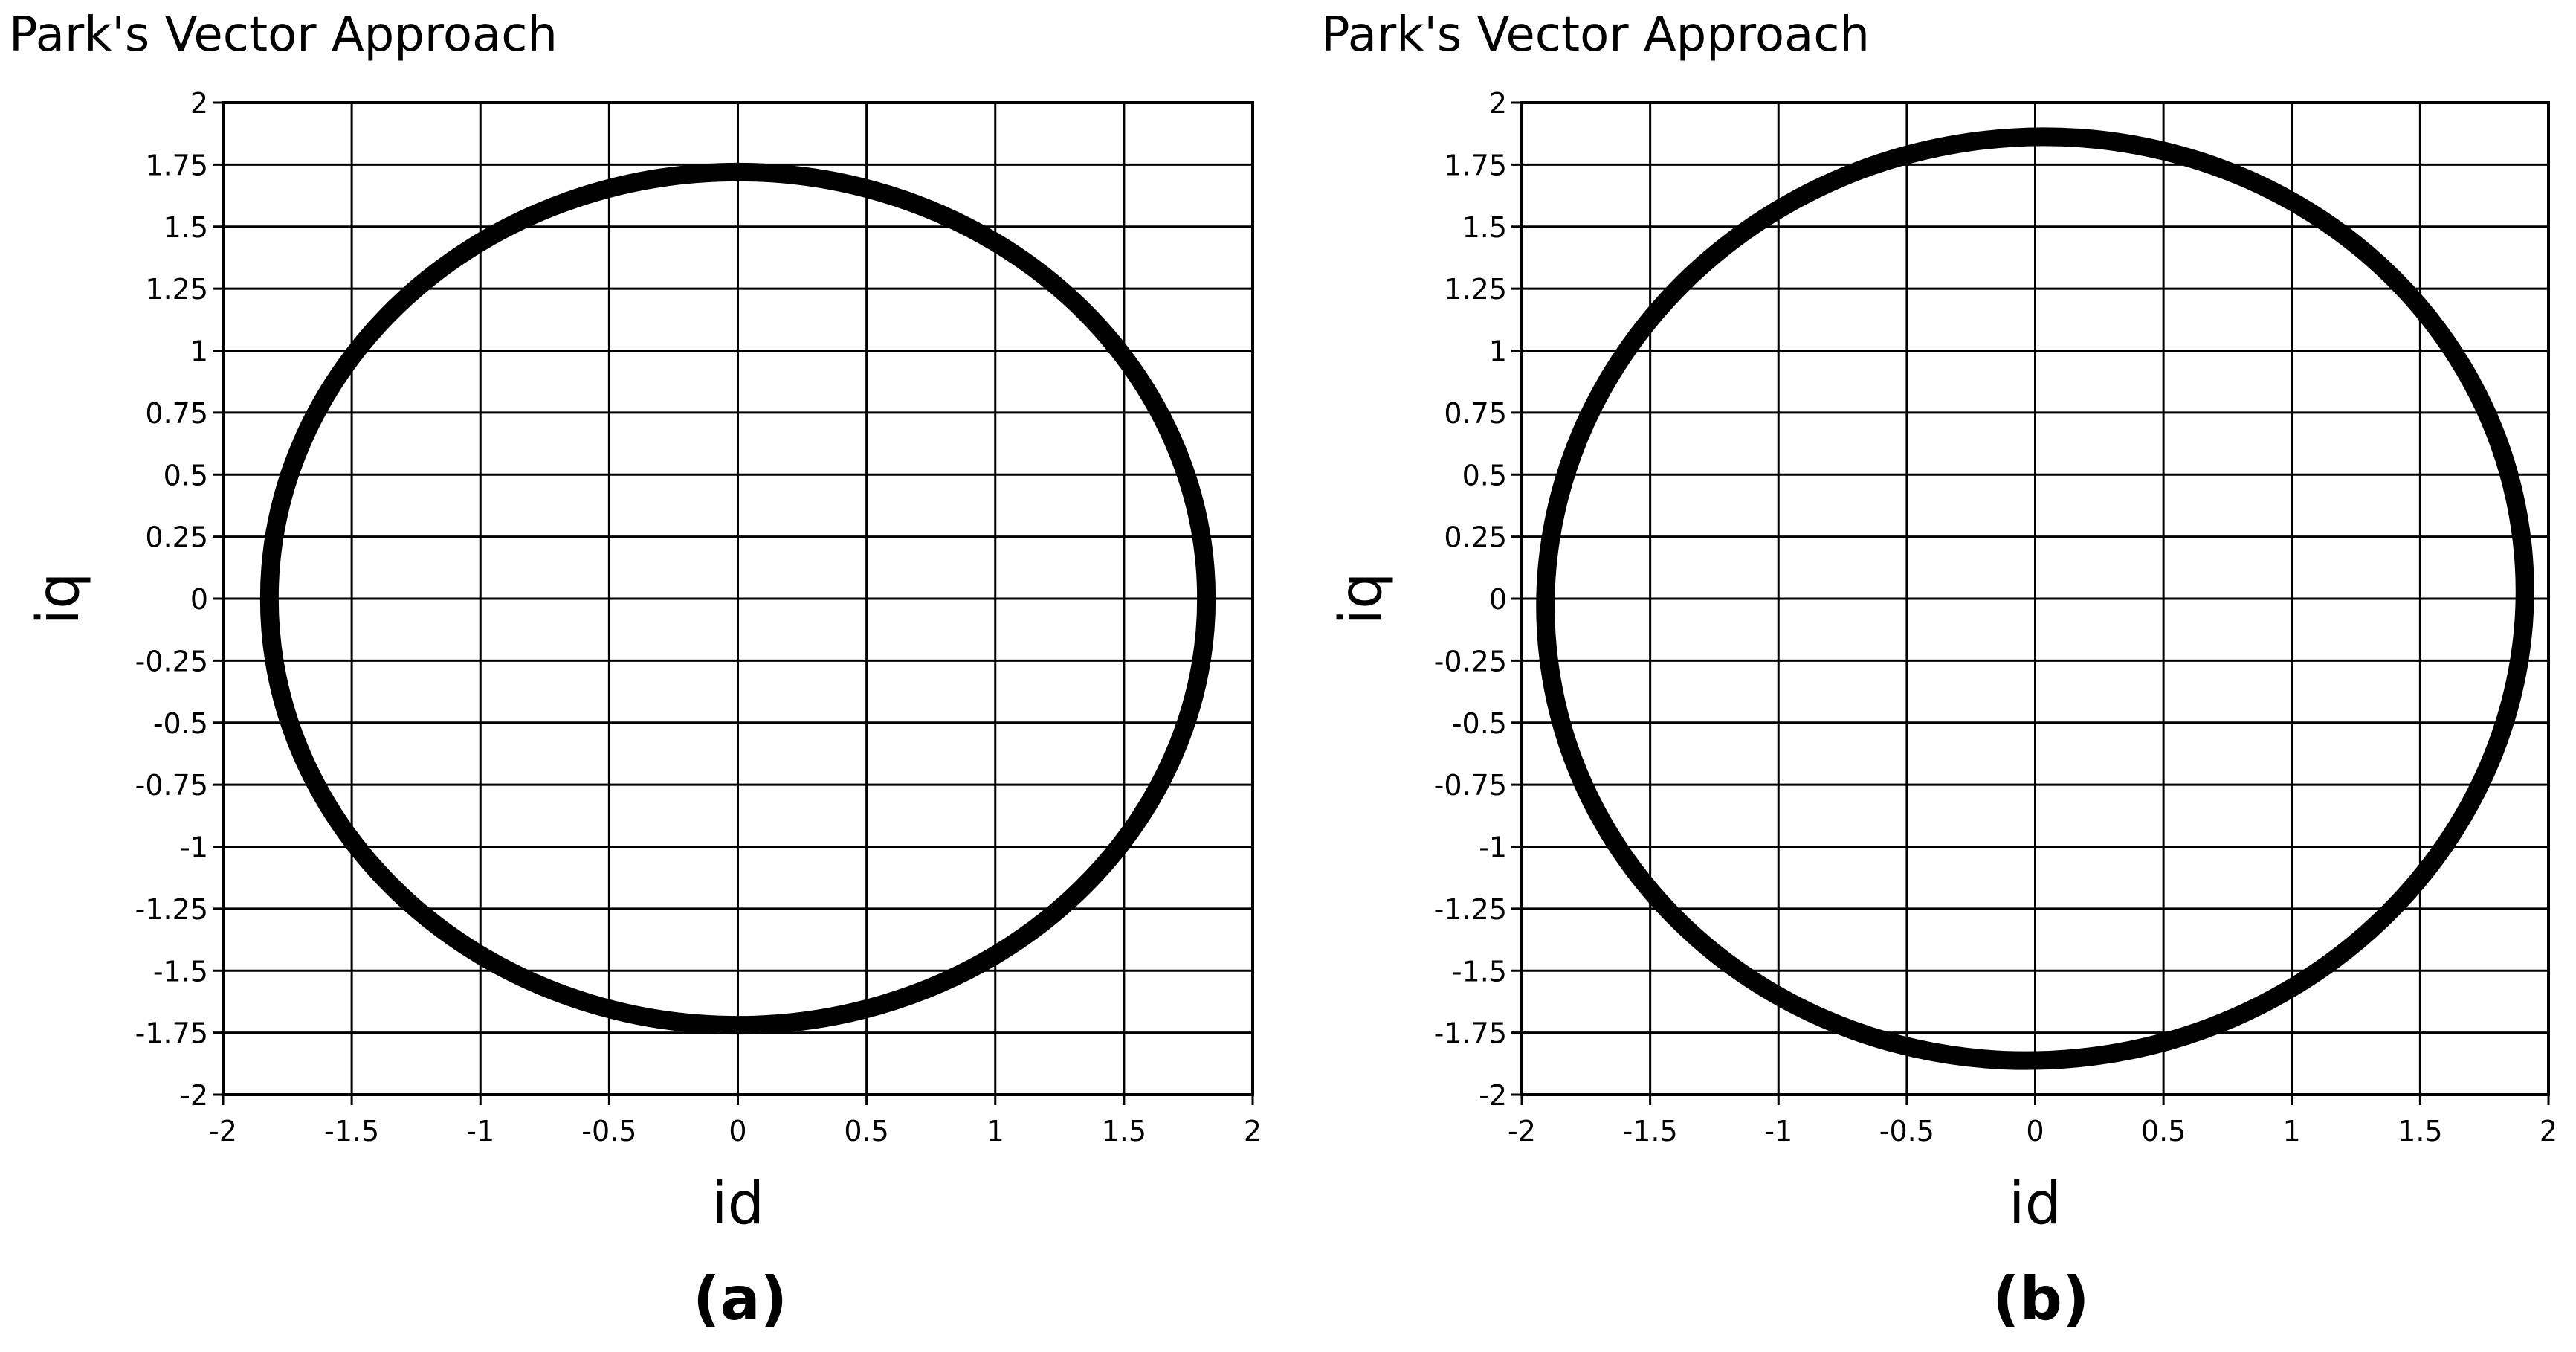 Image resolution: width=2576 pixels, height=1352 pixels. What do you see at coordinates (2041, 1298) in the screenshot?
I see `figure-caption: (b)` at bounding box center [2041, 1298].